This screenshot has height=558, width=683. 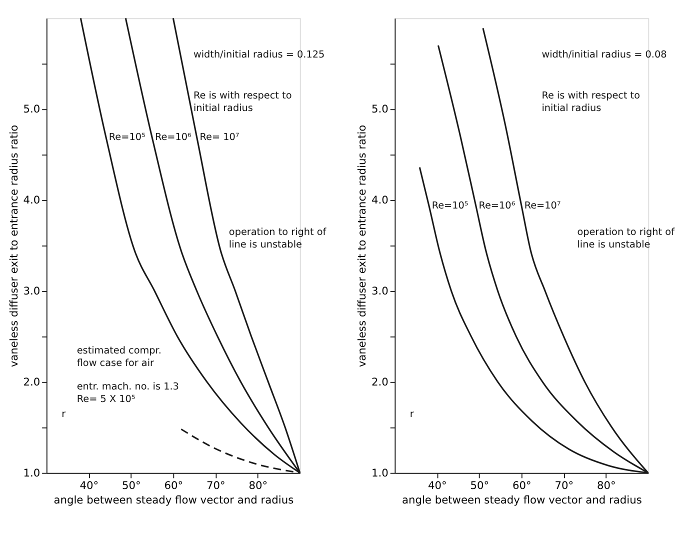 What do you see at coordinates (259, 55) in the screenshot?
I see `annotation: width/initial radius = 0.125` at bounding box center [259, 55].